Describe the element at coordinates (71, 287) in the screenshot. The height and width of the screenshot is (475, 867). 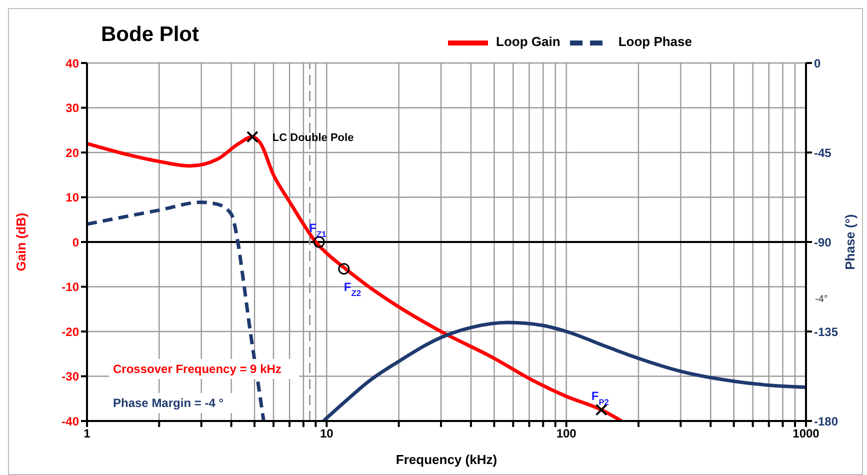
I see `y-tick-label: -10` at that location.